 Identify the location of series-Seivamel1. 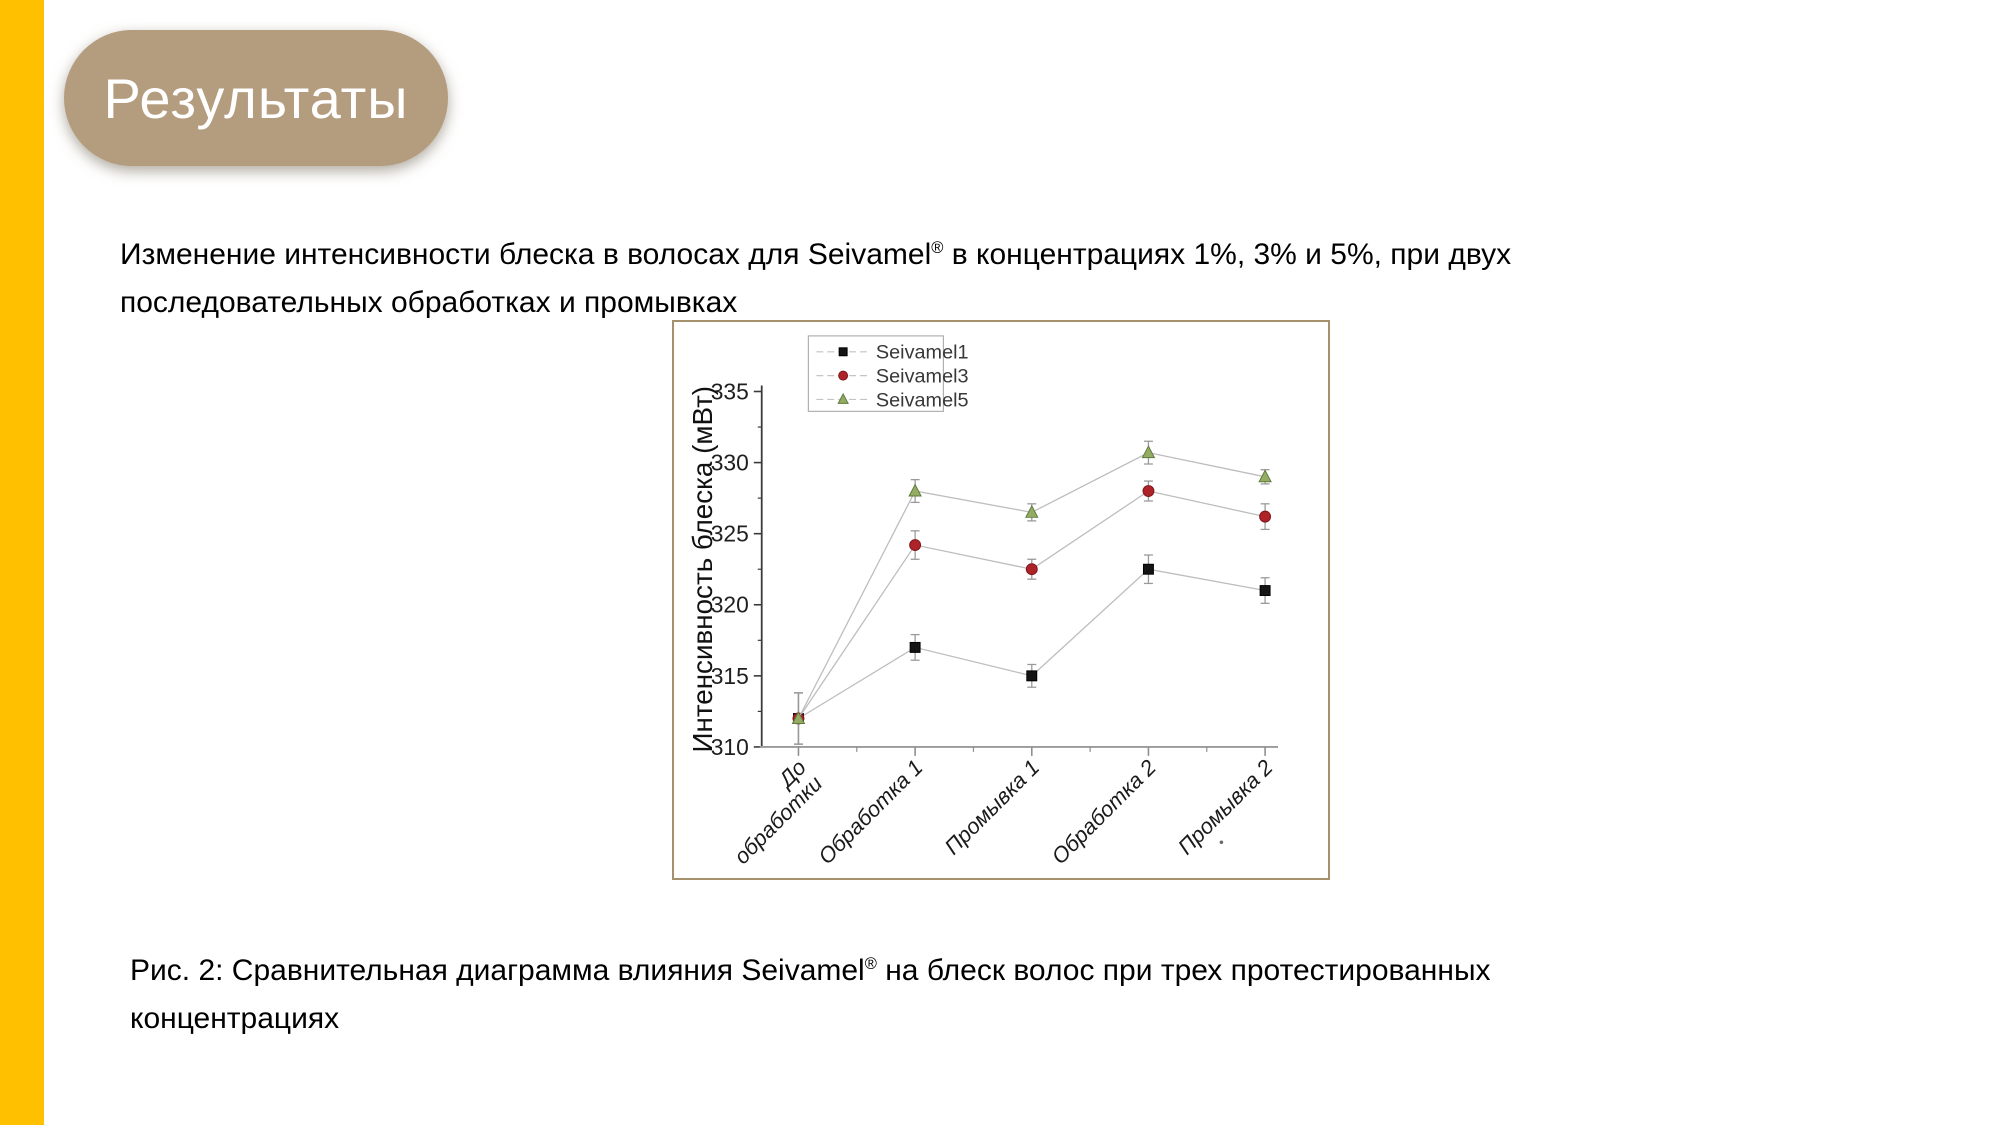
(1031, 649).